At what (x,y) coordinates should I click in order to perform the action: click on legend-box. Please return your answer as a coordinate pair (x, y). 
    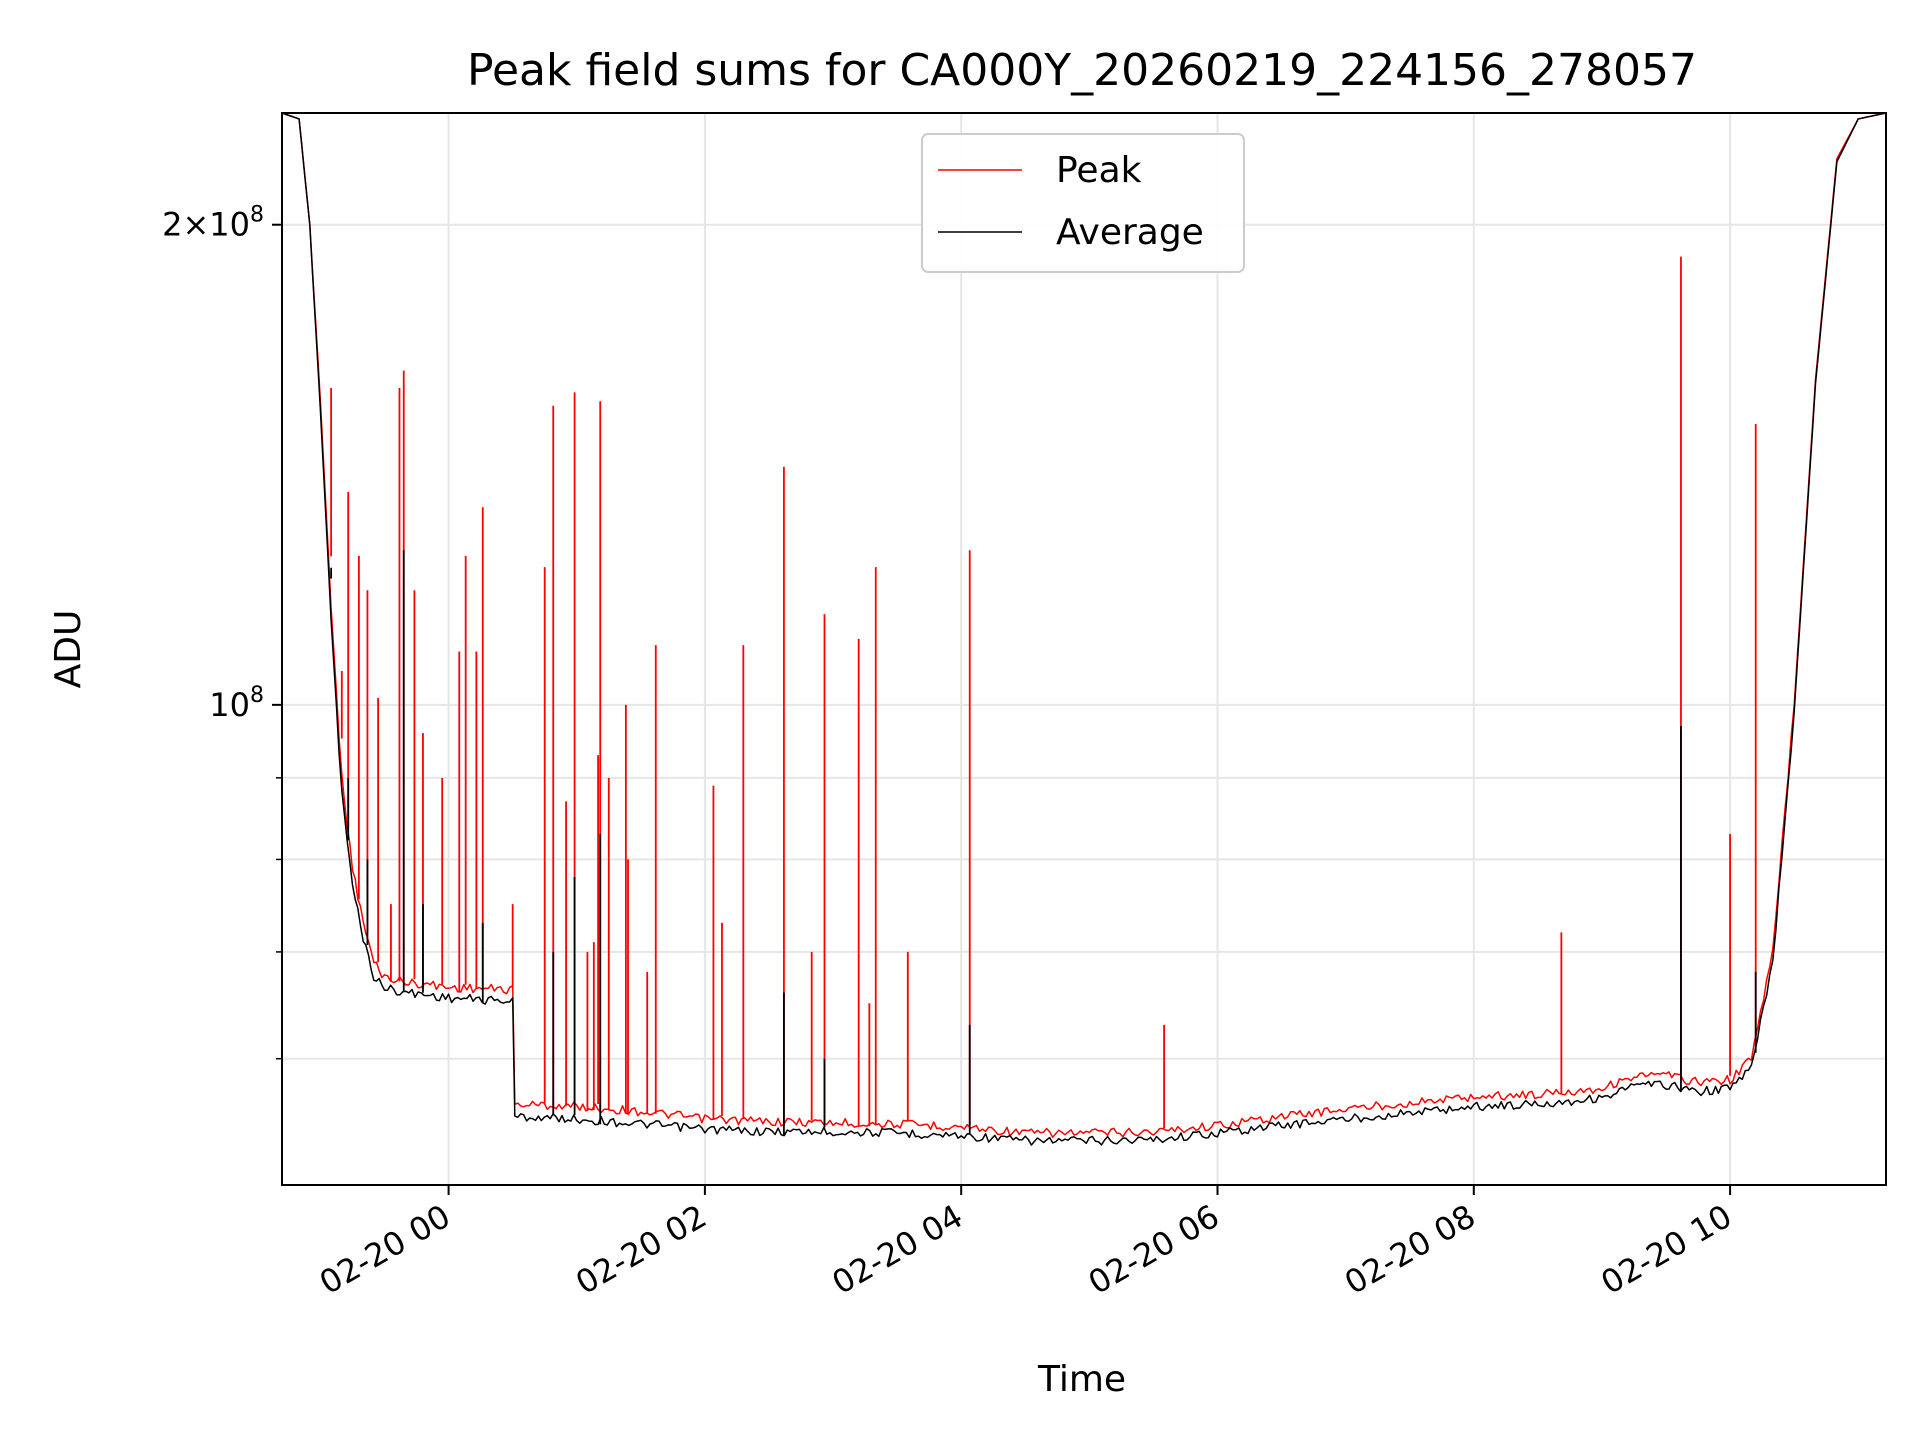
    Looking at the image, I should click on (1083, 203).